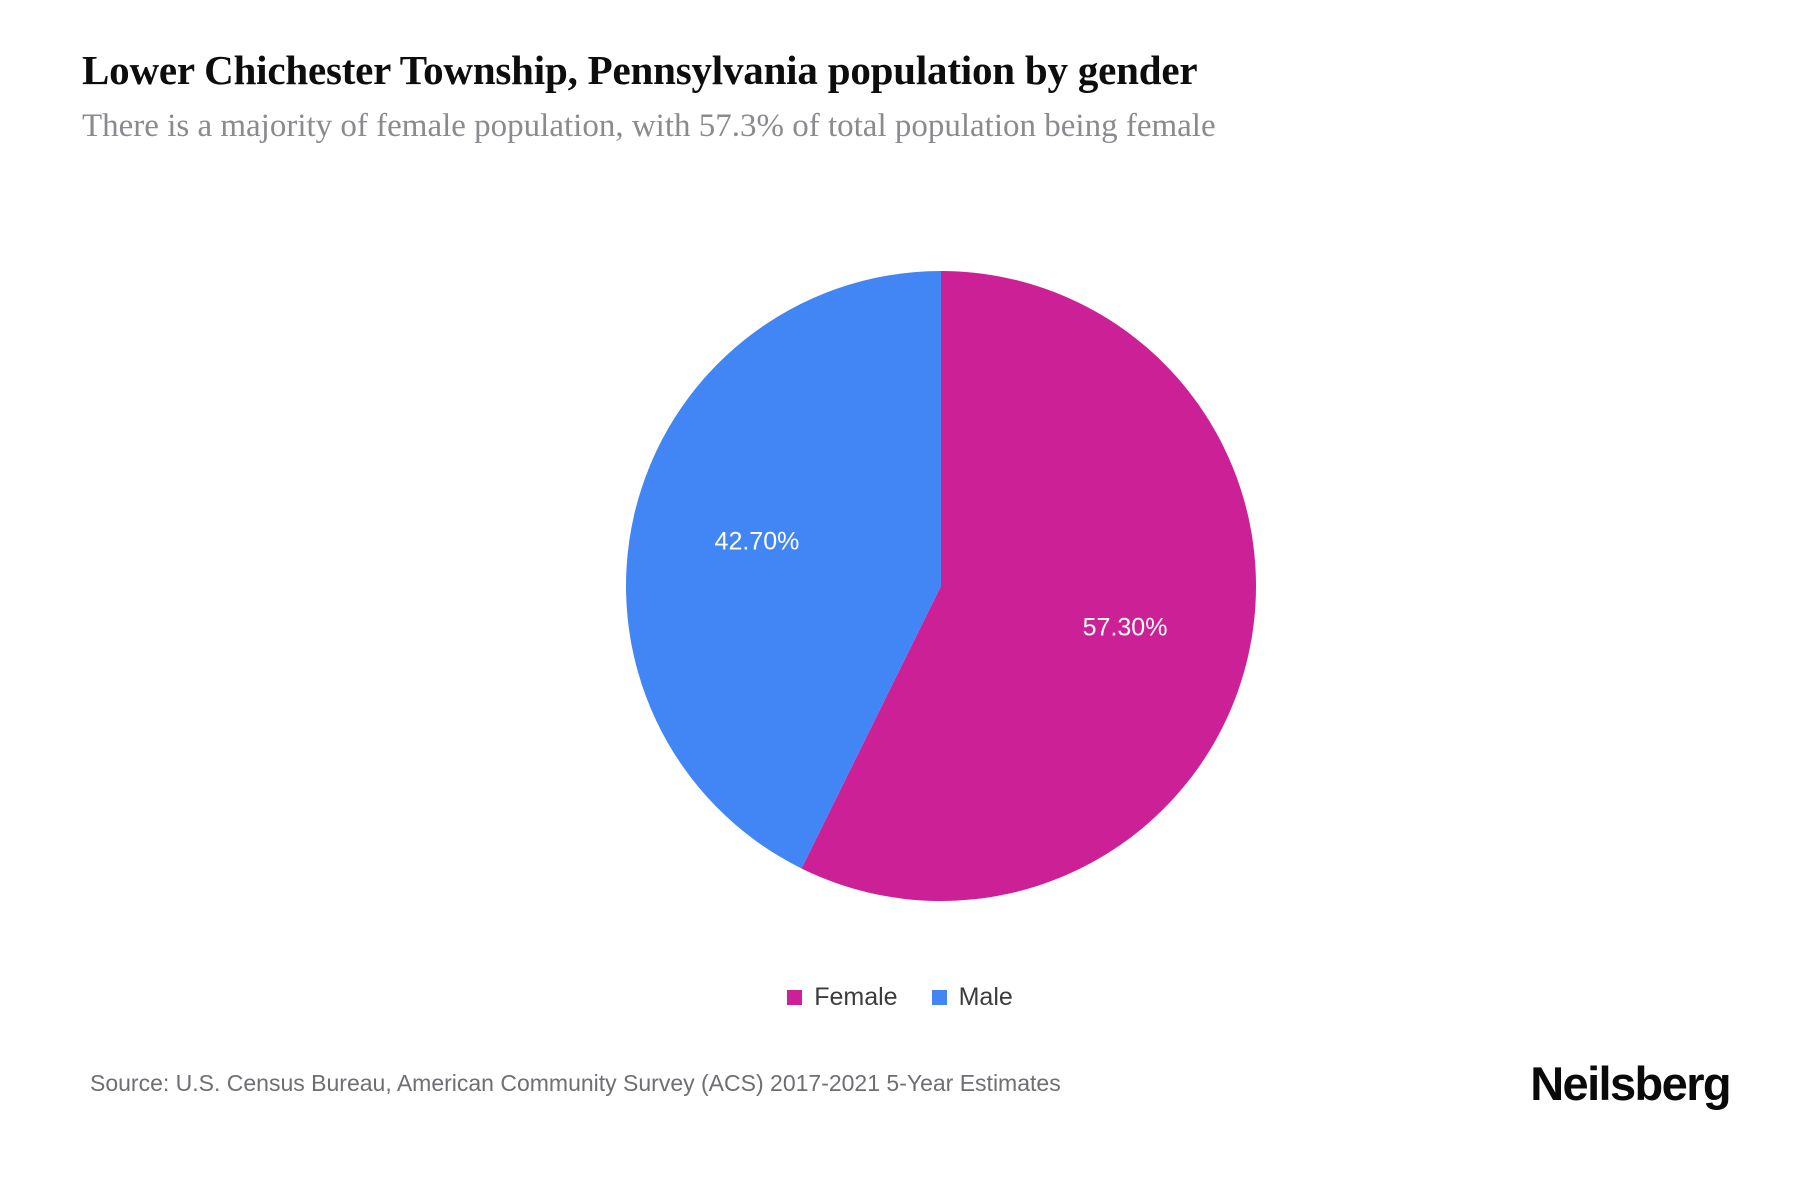  What do you see at coordinates (900, 997) in the screenshot?
I see `chart-legend: Female Male` at bounding box center [900, 997].